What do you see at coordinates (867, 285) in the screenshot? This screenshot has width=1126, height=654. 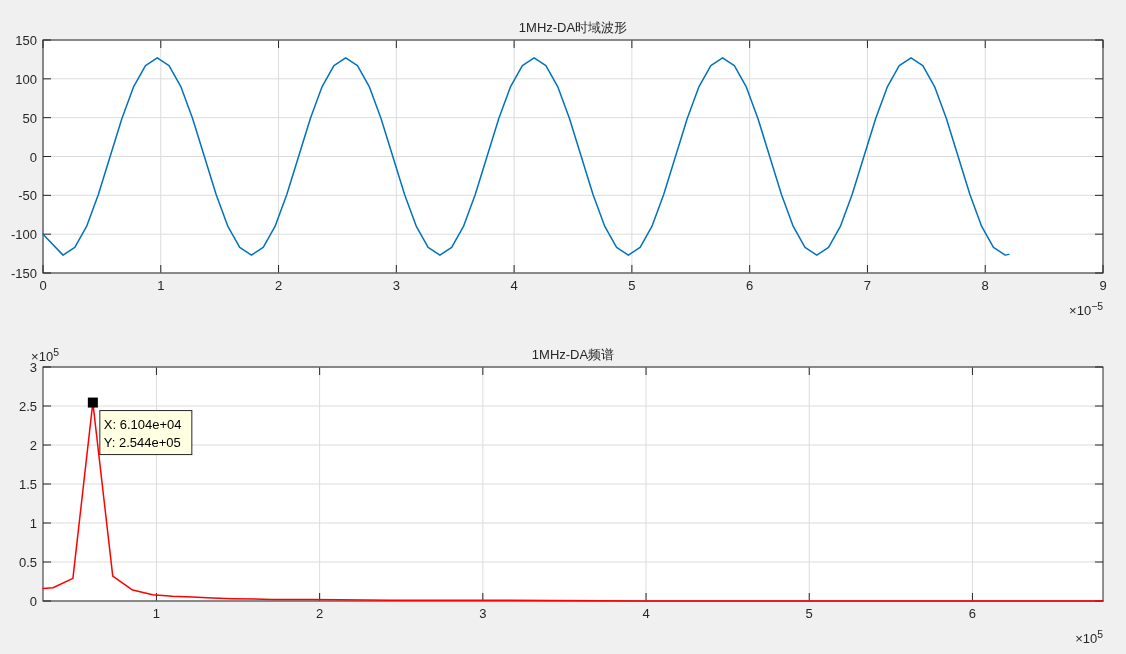 I see `xtick: 7` at bounding box center [867, 285].